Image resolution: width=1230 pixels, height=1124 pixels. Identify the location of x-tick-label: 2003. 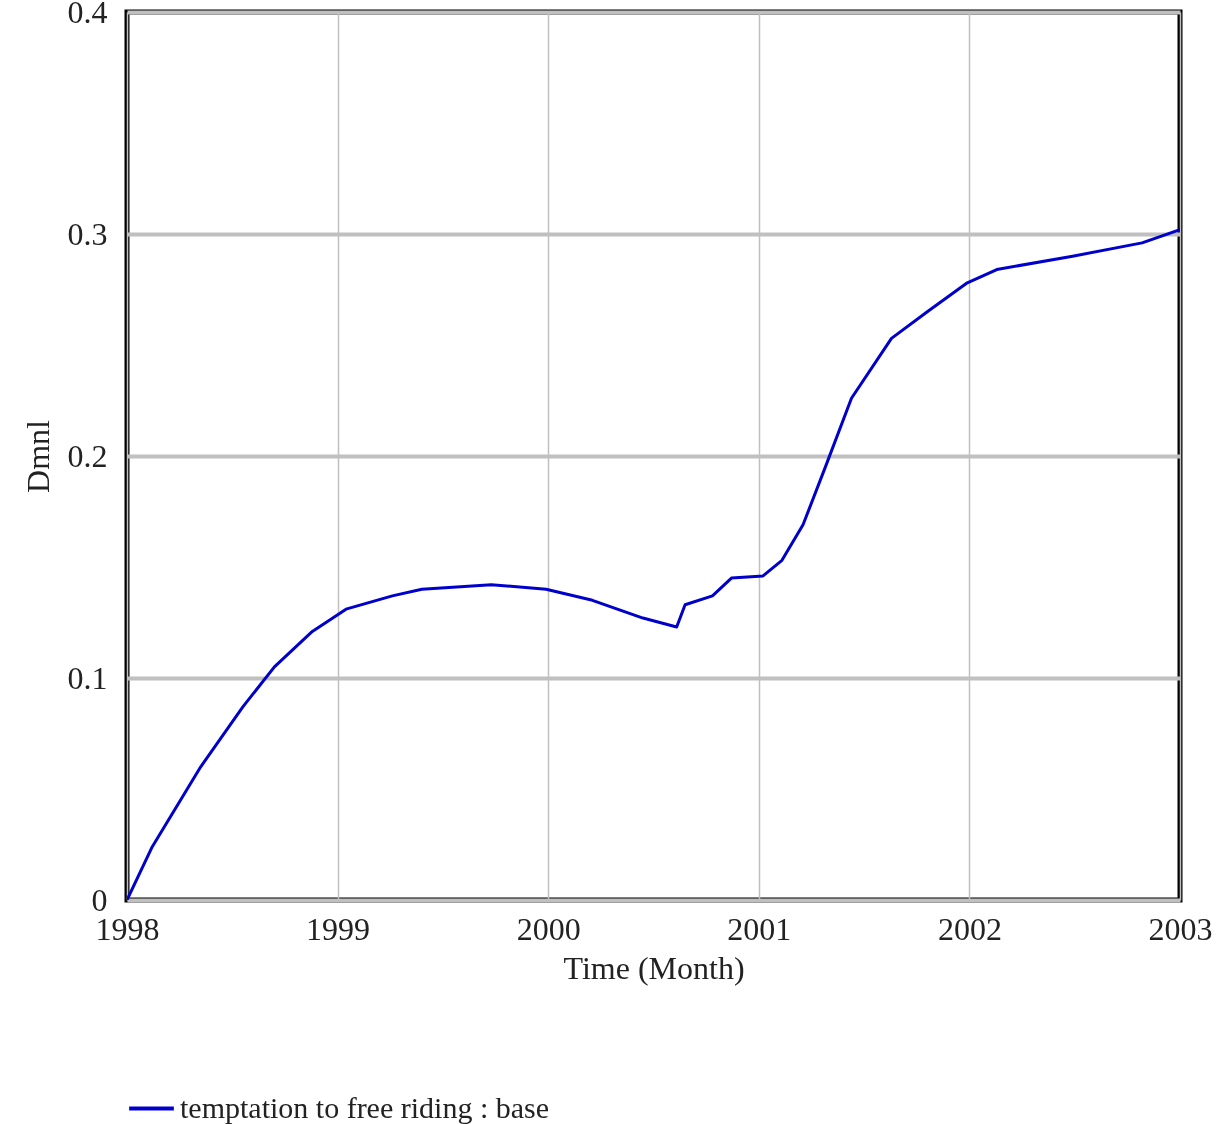
(1180, 928).